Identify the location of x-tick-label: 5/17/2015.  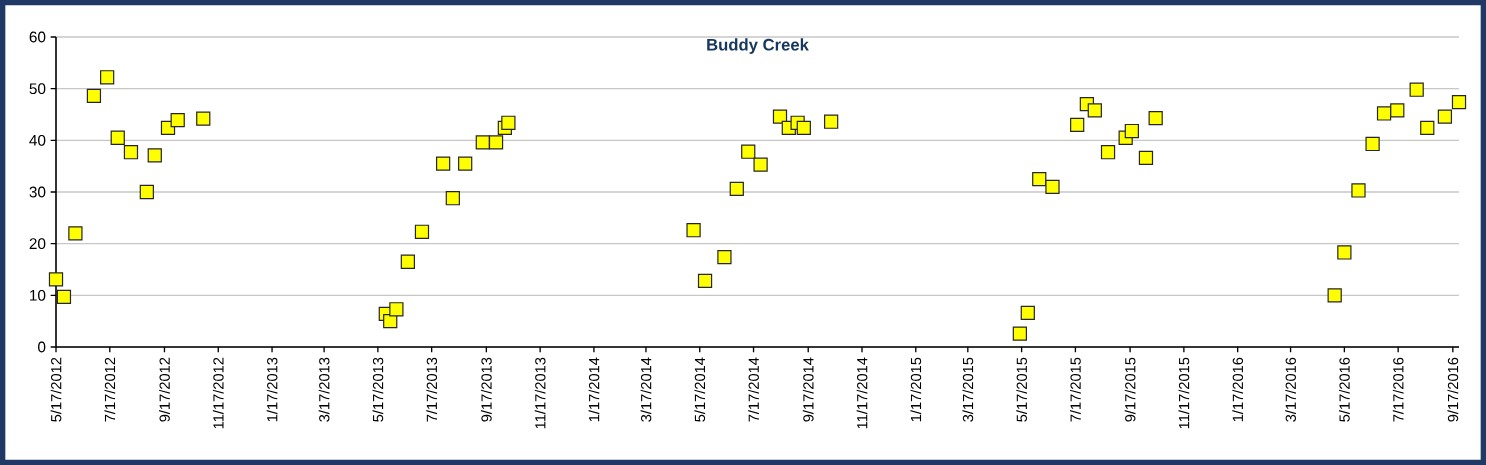
(1022, 389).